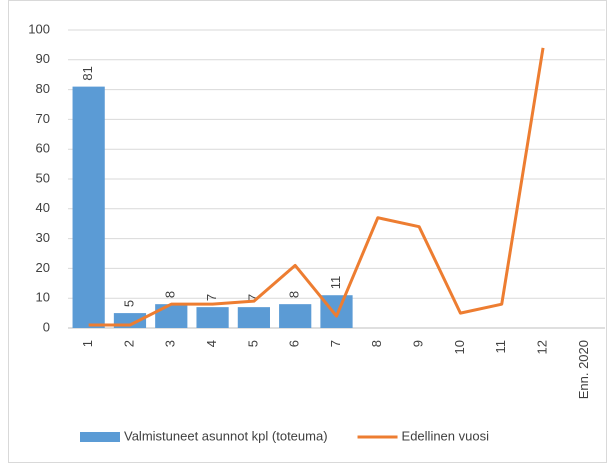  What do you see at coordinates (43, 267) in the screenshot?
I see `y-tick-label: 20` at bounding box center [43, 267].